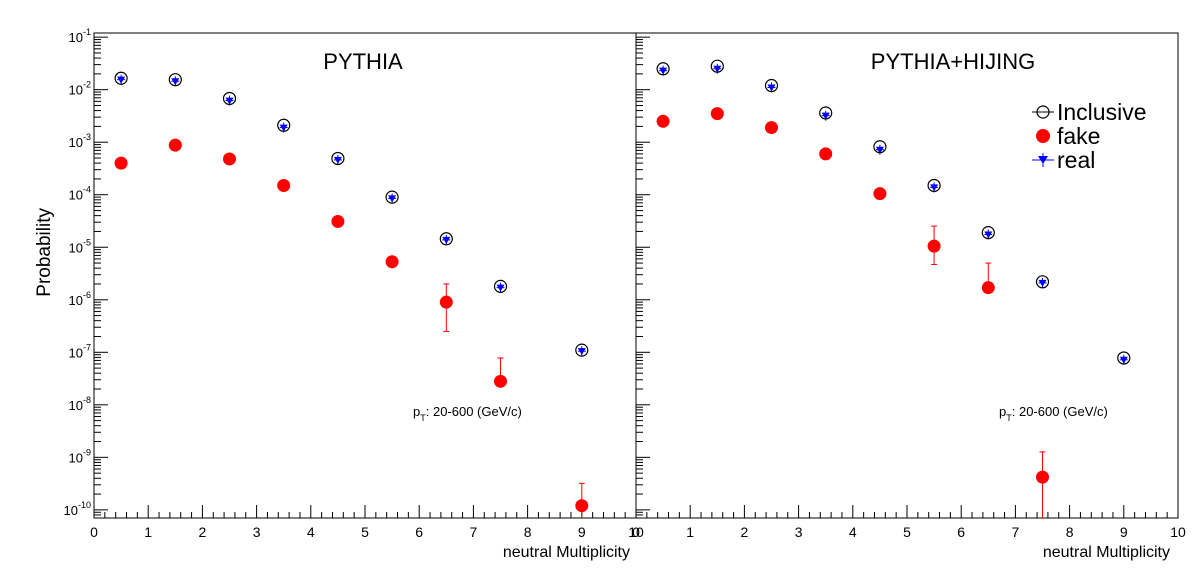 Image resolution: width=1196 pixels, height=577 pixels. What do you see at coordinates (363, 61) in the screenshot?
I see `panel-title: PYTHIA` at bounding box center [363, 61].